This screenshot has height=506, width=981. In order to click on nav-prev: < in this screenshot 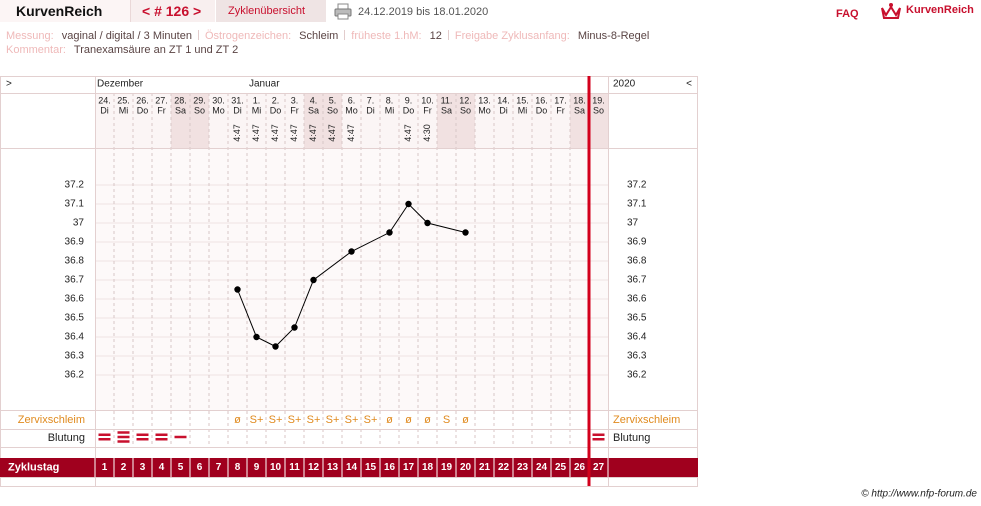, I will do `click(689, 84)`.